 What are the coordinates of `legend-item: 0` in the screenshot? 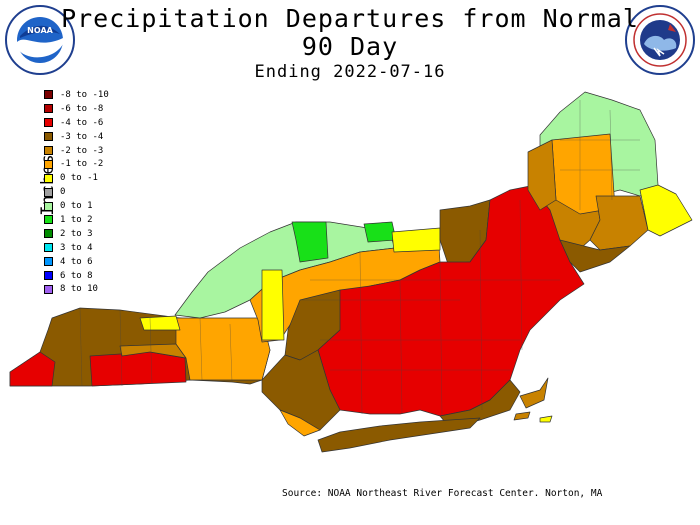 It's located at (76, 192).